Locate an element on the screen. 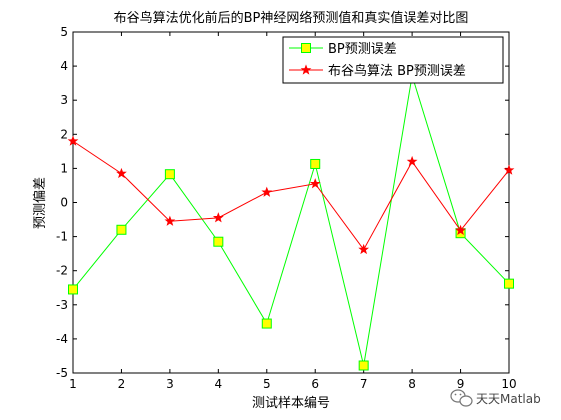  y-tick-label: 4 is located at coordinates (64, 66).